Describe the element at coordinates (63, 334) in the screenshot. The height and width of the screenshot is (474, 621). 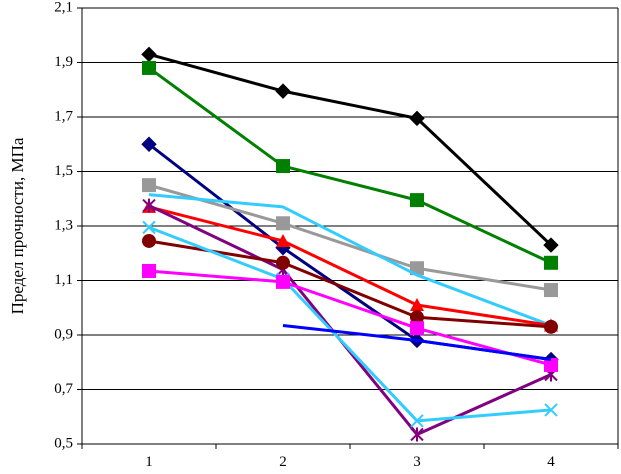
I see `y-tick-label: 0,9` at that location.